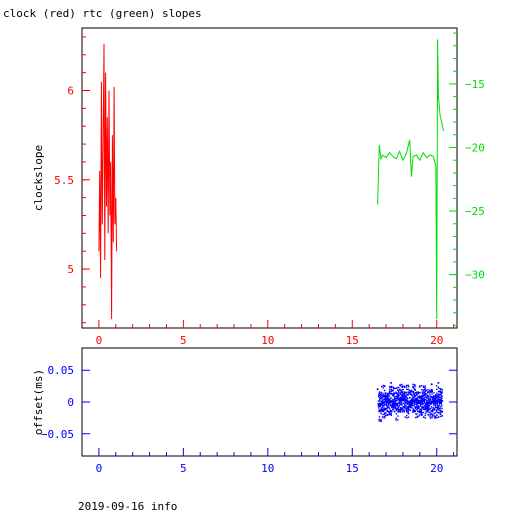  I want to click on x-tick-label: 20, so click(436, 468).